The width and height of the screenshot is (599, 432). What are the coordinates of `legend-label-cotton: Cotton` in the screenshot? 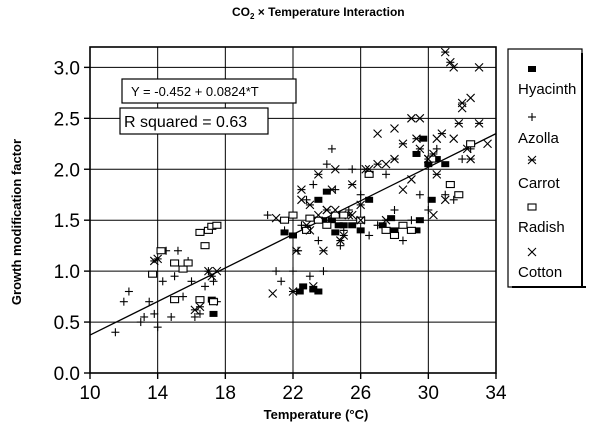 It's located at (540, 272).